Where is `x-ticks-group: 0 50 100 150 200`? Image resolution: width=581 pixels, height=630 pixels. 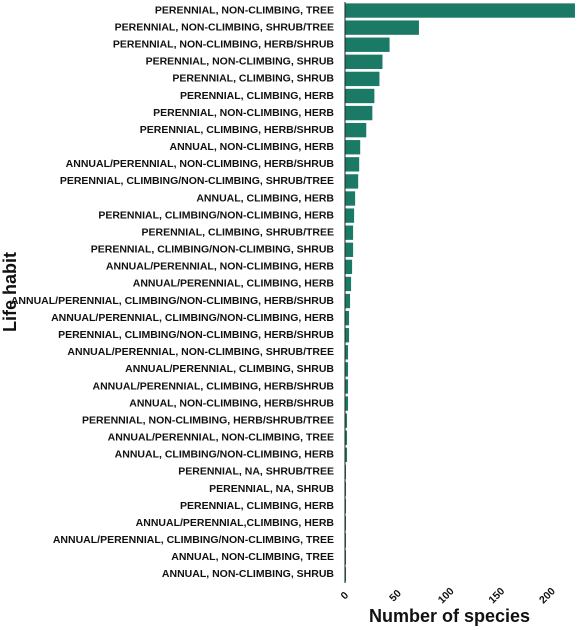 x-ticks-group: 0 50 100 150 200 is located at coordinates (448, 595).